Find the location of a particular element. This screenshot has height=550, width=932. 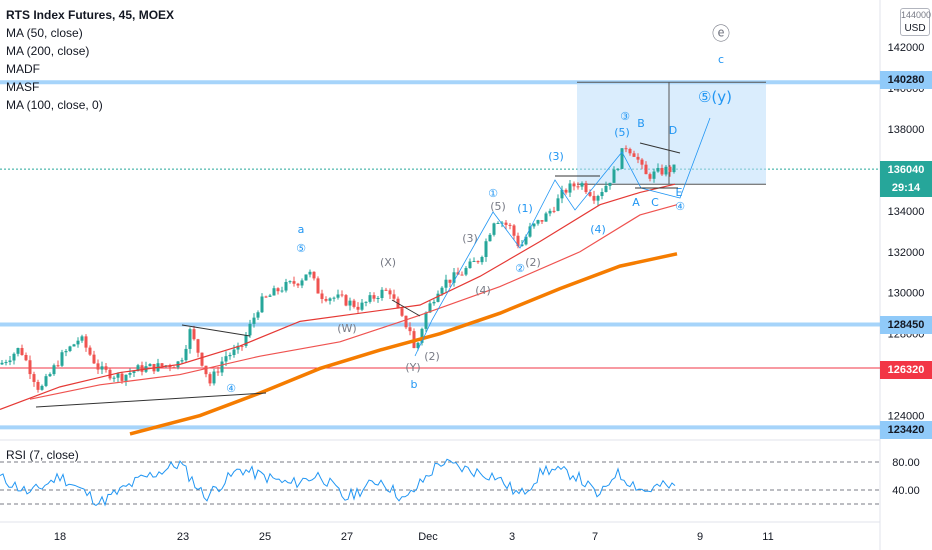

wave-label: (5) is located at coordinates (622, 132).